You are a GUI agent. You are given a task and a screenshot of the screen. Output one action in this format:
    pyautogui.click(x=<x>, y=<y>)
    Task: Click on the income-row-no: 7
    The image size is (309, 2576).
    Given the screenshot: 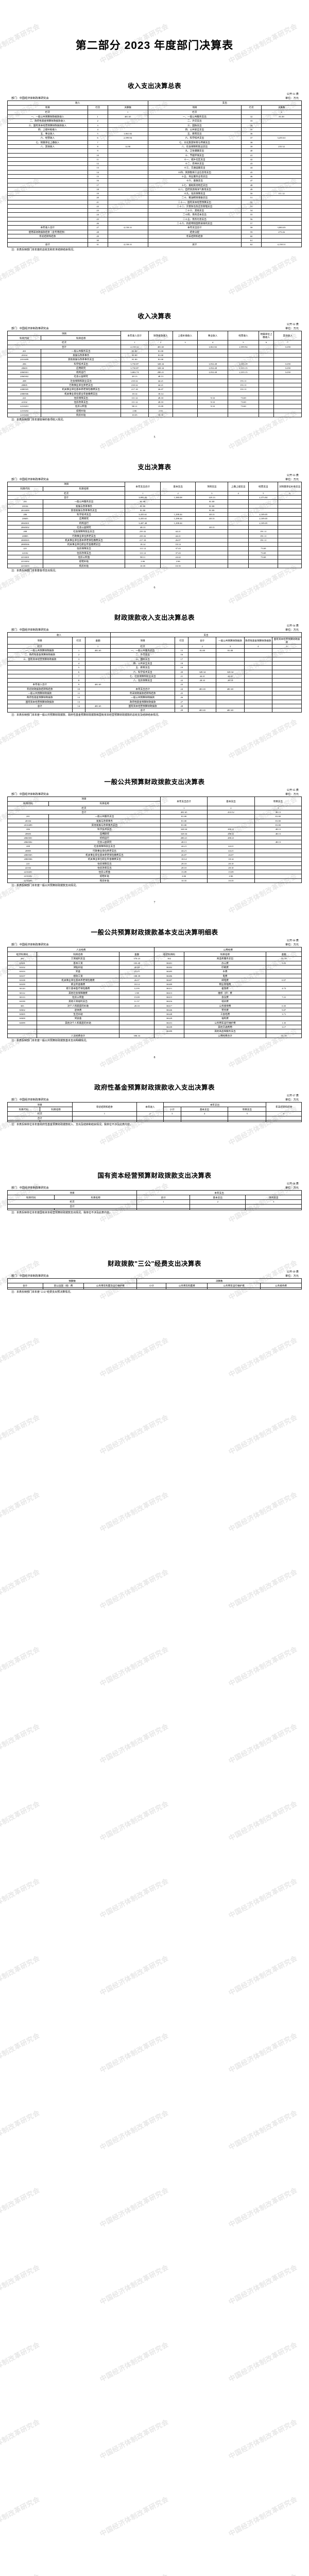 What is the action you would take?
    pyautogui.click(x=79, y=676)
    